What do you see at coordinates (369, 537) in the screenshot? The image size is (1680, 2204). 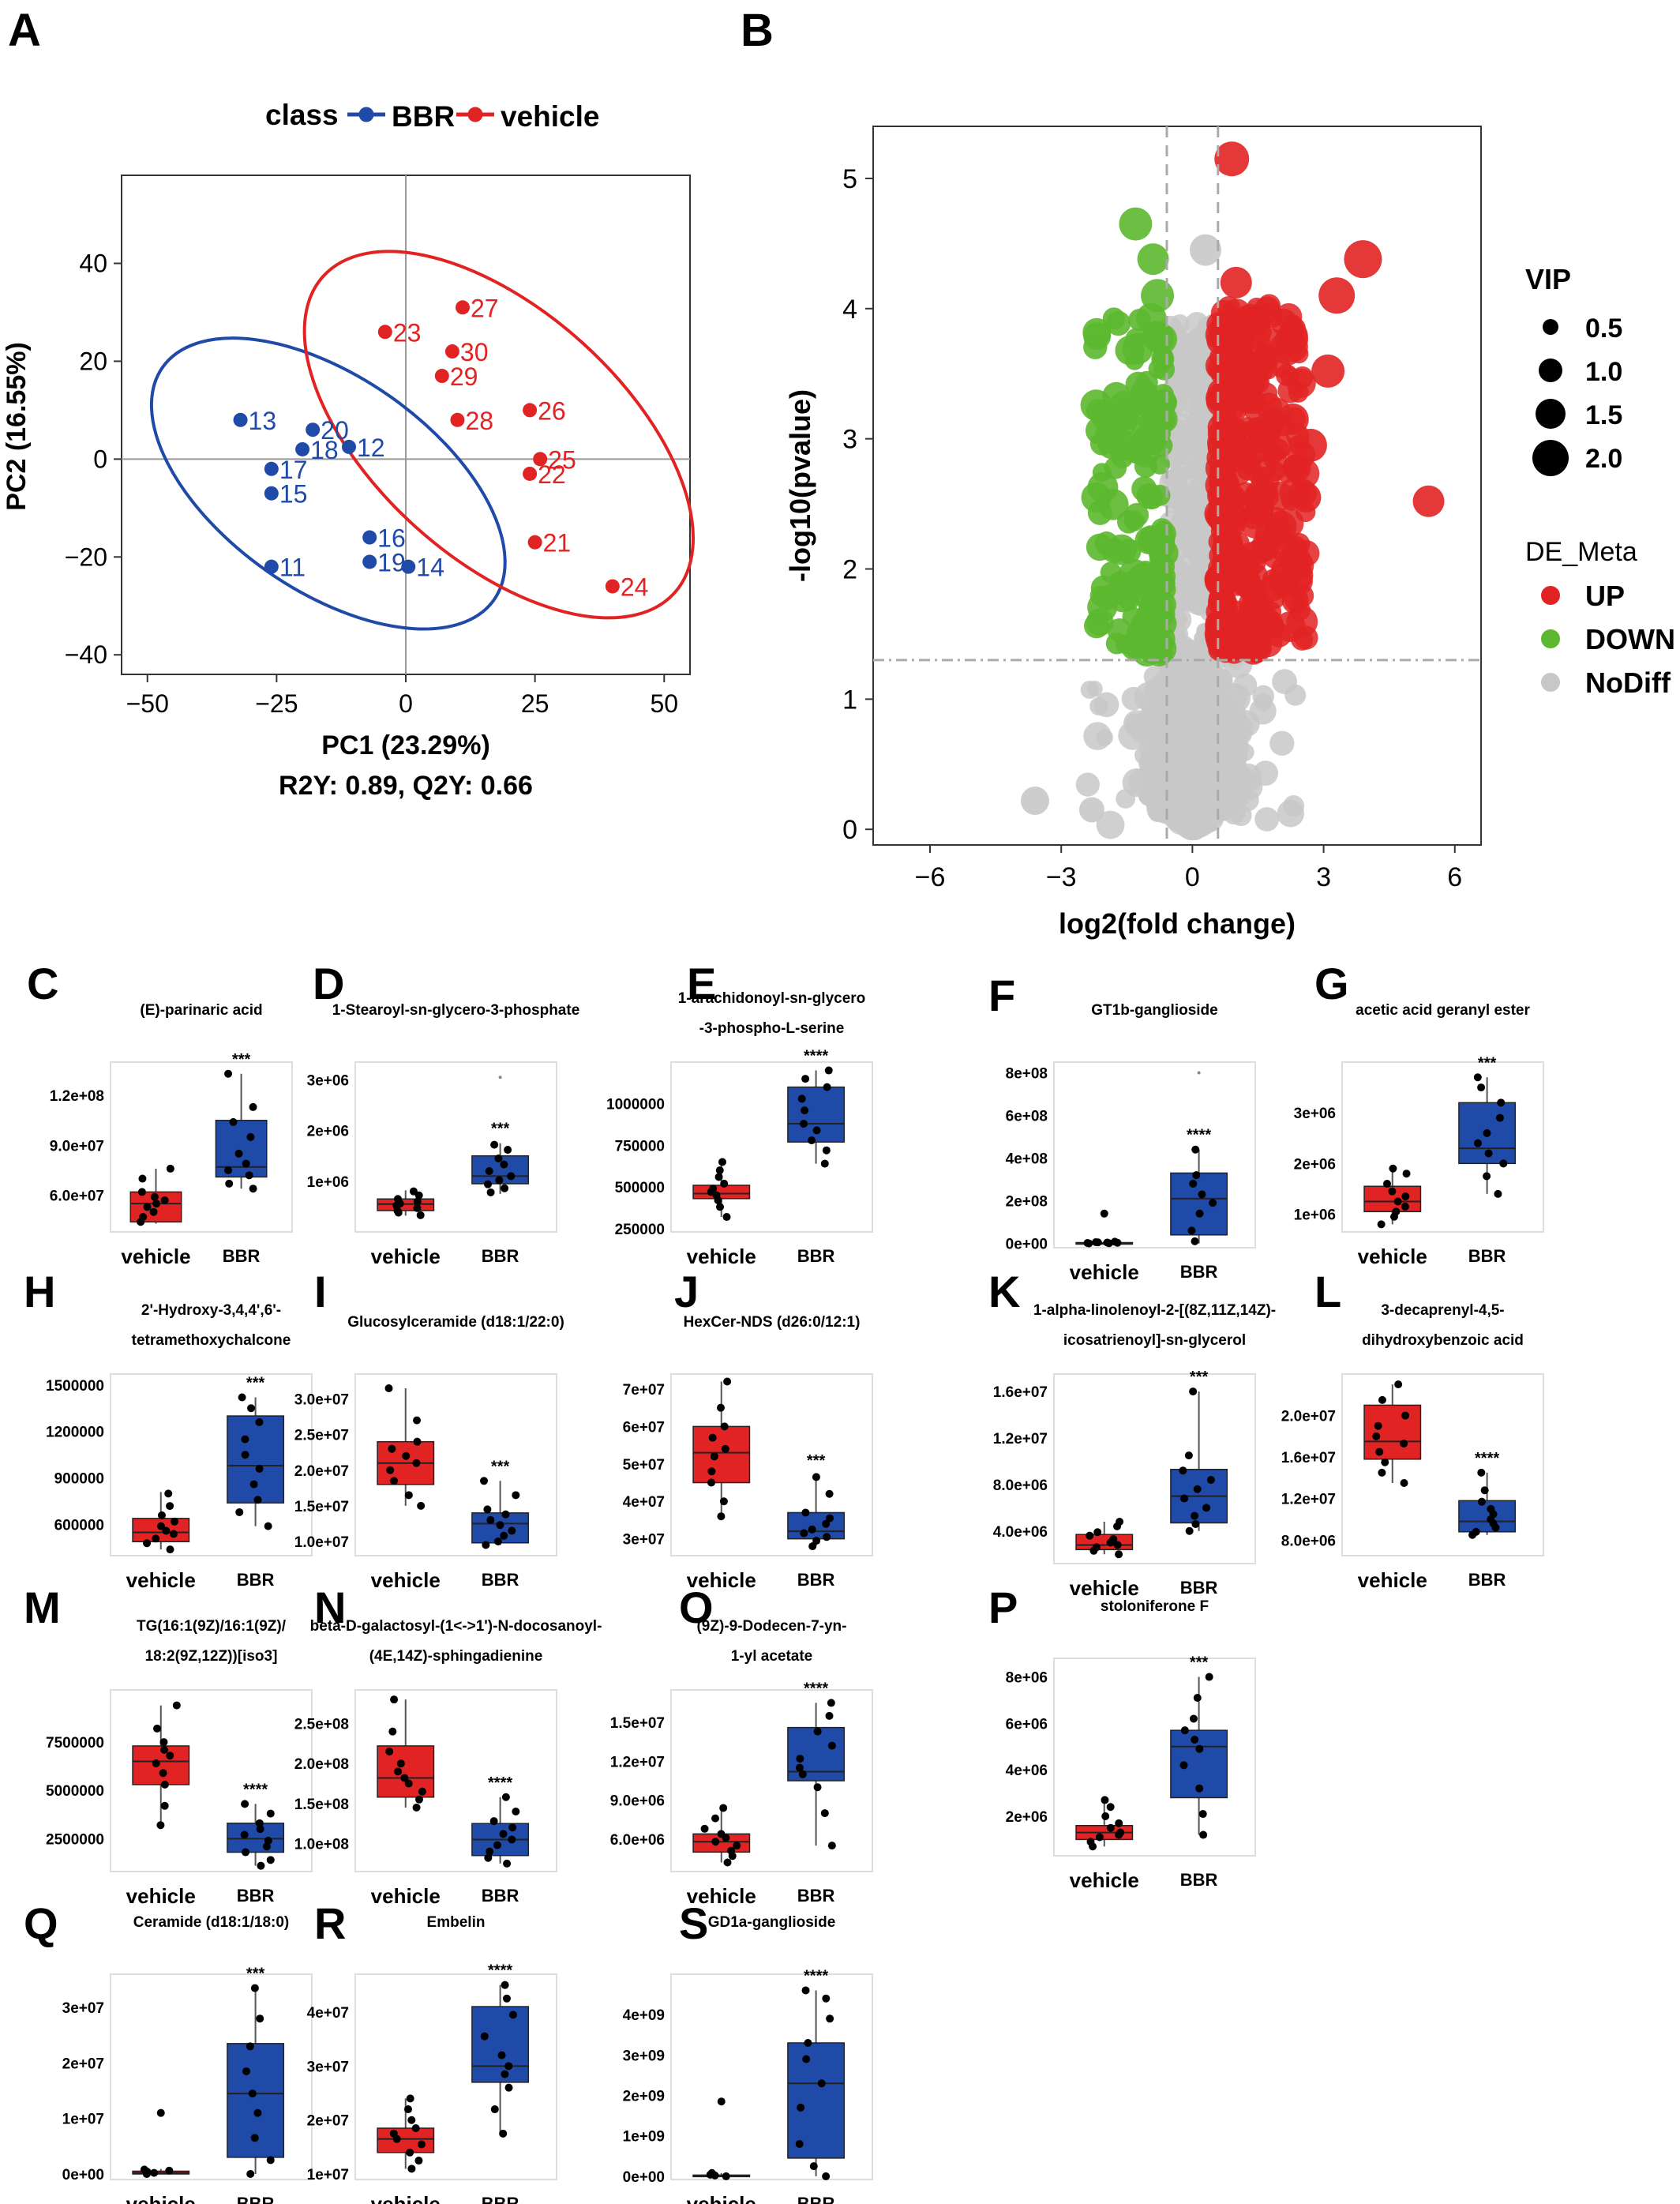 I see `pca-point-BBR` at bounding box center [369, 537].